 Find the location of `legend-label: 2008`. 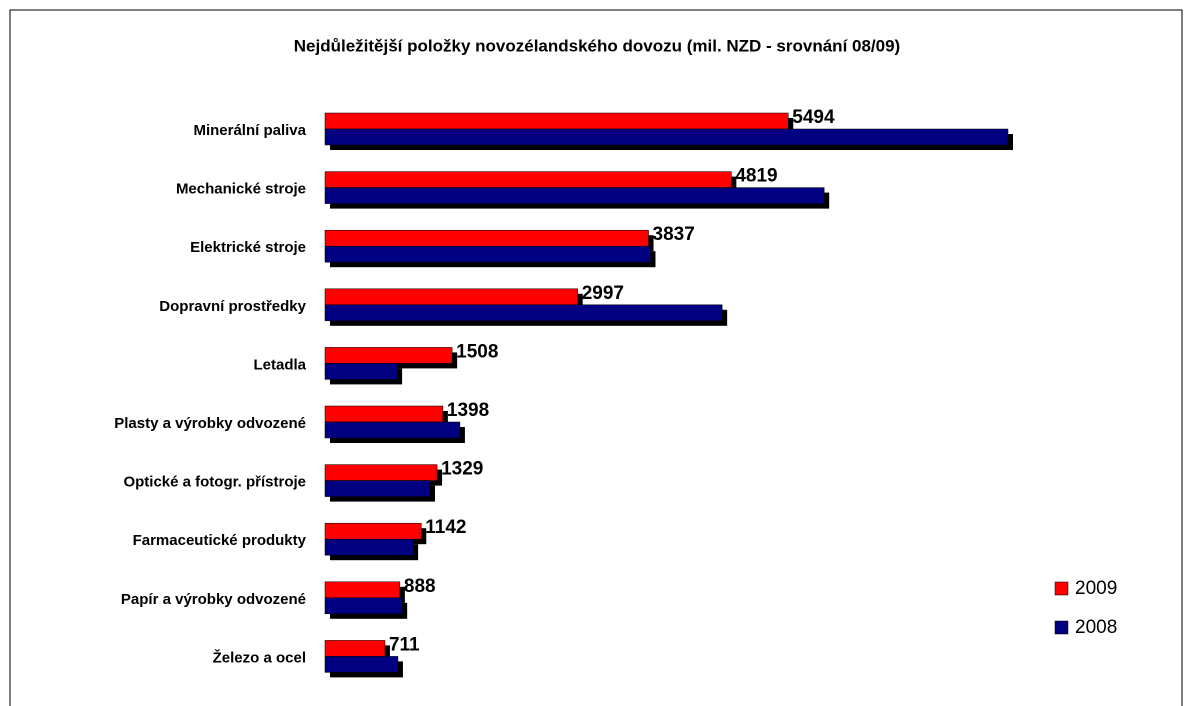

legend-label: 2008 is located at coordinates (1096, 627).